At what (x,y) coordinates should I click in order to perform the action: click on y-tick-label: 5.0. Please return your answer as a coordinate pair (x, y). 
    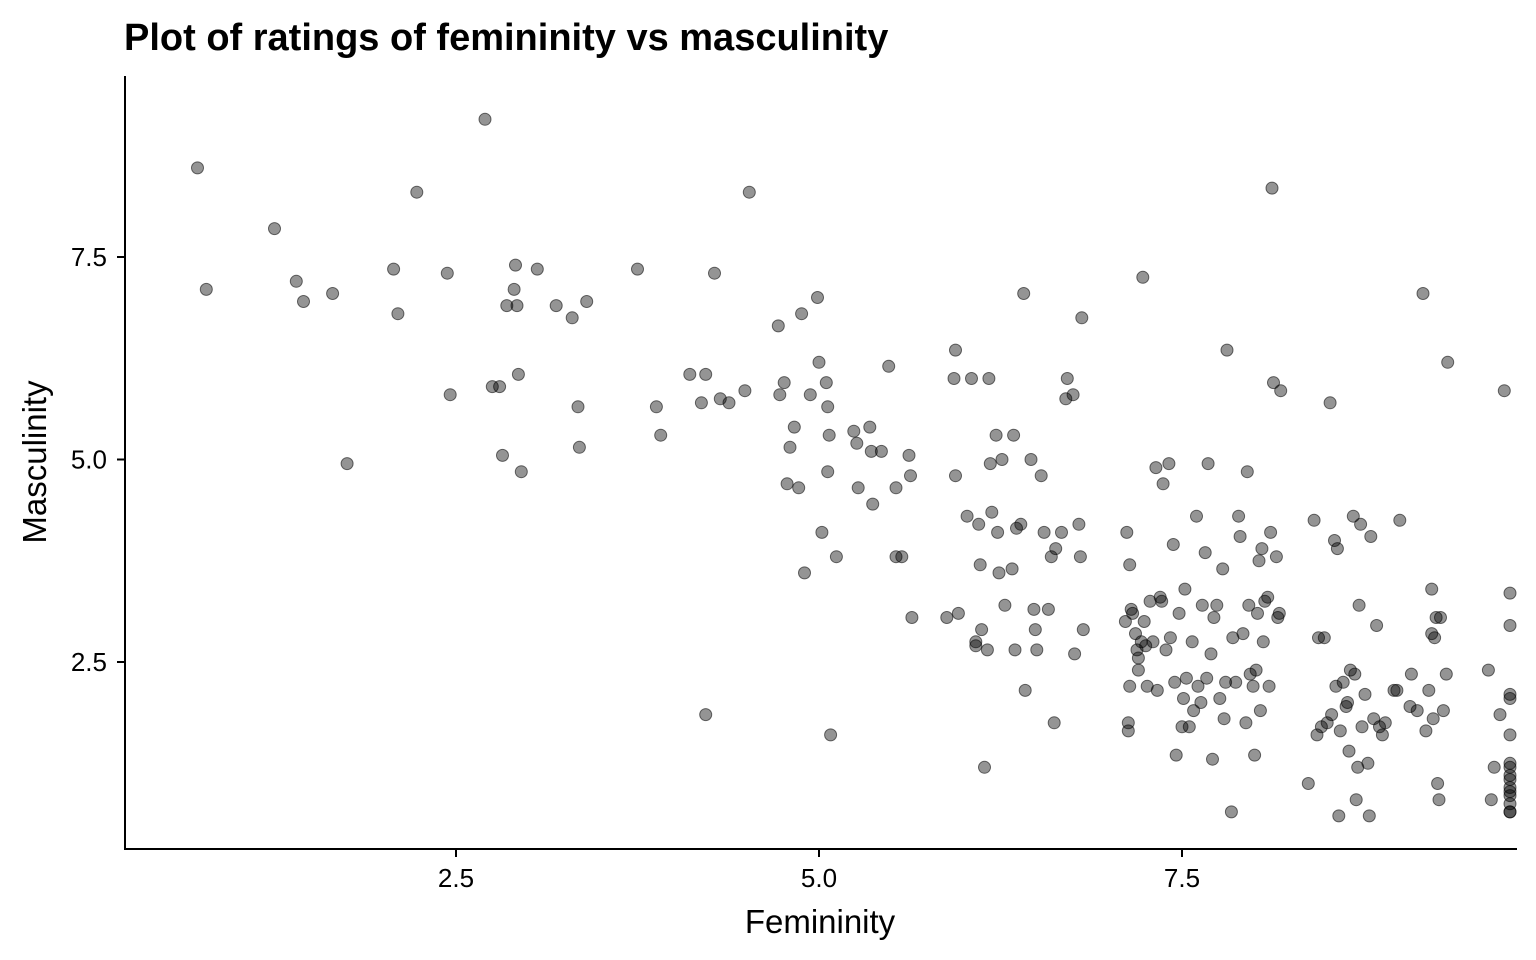
    Looking at the image, I should click on (89, 460).